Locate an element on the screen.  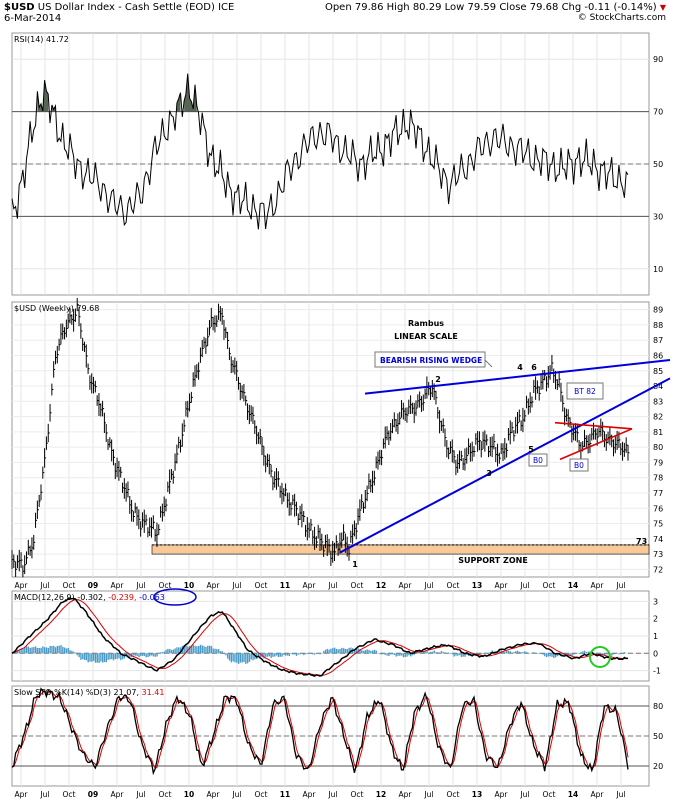
macd-legend-prefix: MACD(12,26,9) is located at coordinates (45, 597).